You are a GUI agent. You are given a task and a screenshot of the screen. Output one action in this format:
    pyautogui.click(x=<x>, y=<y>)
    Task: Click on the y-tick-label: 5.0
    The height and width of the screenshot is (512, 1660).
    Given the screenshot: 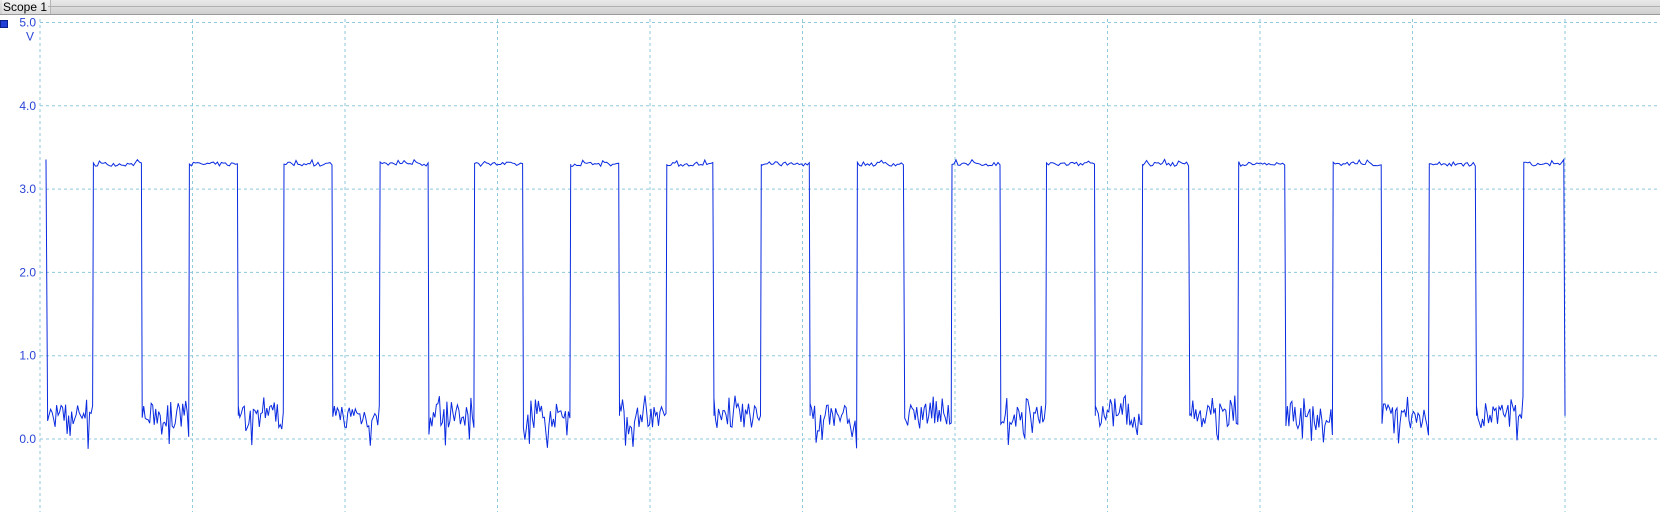 What is the action you would take?
    pyautogui.click(x=27, y=23)
    